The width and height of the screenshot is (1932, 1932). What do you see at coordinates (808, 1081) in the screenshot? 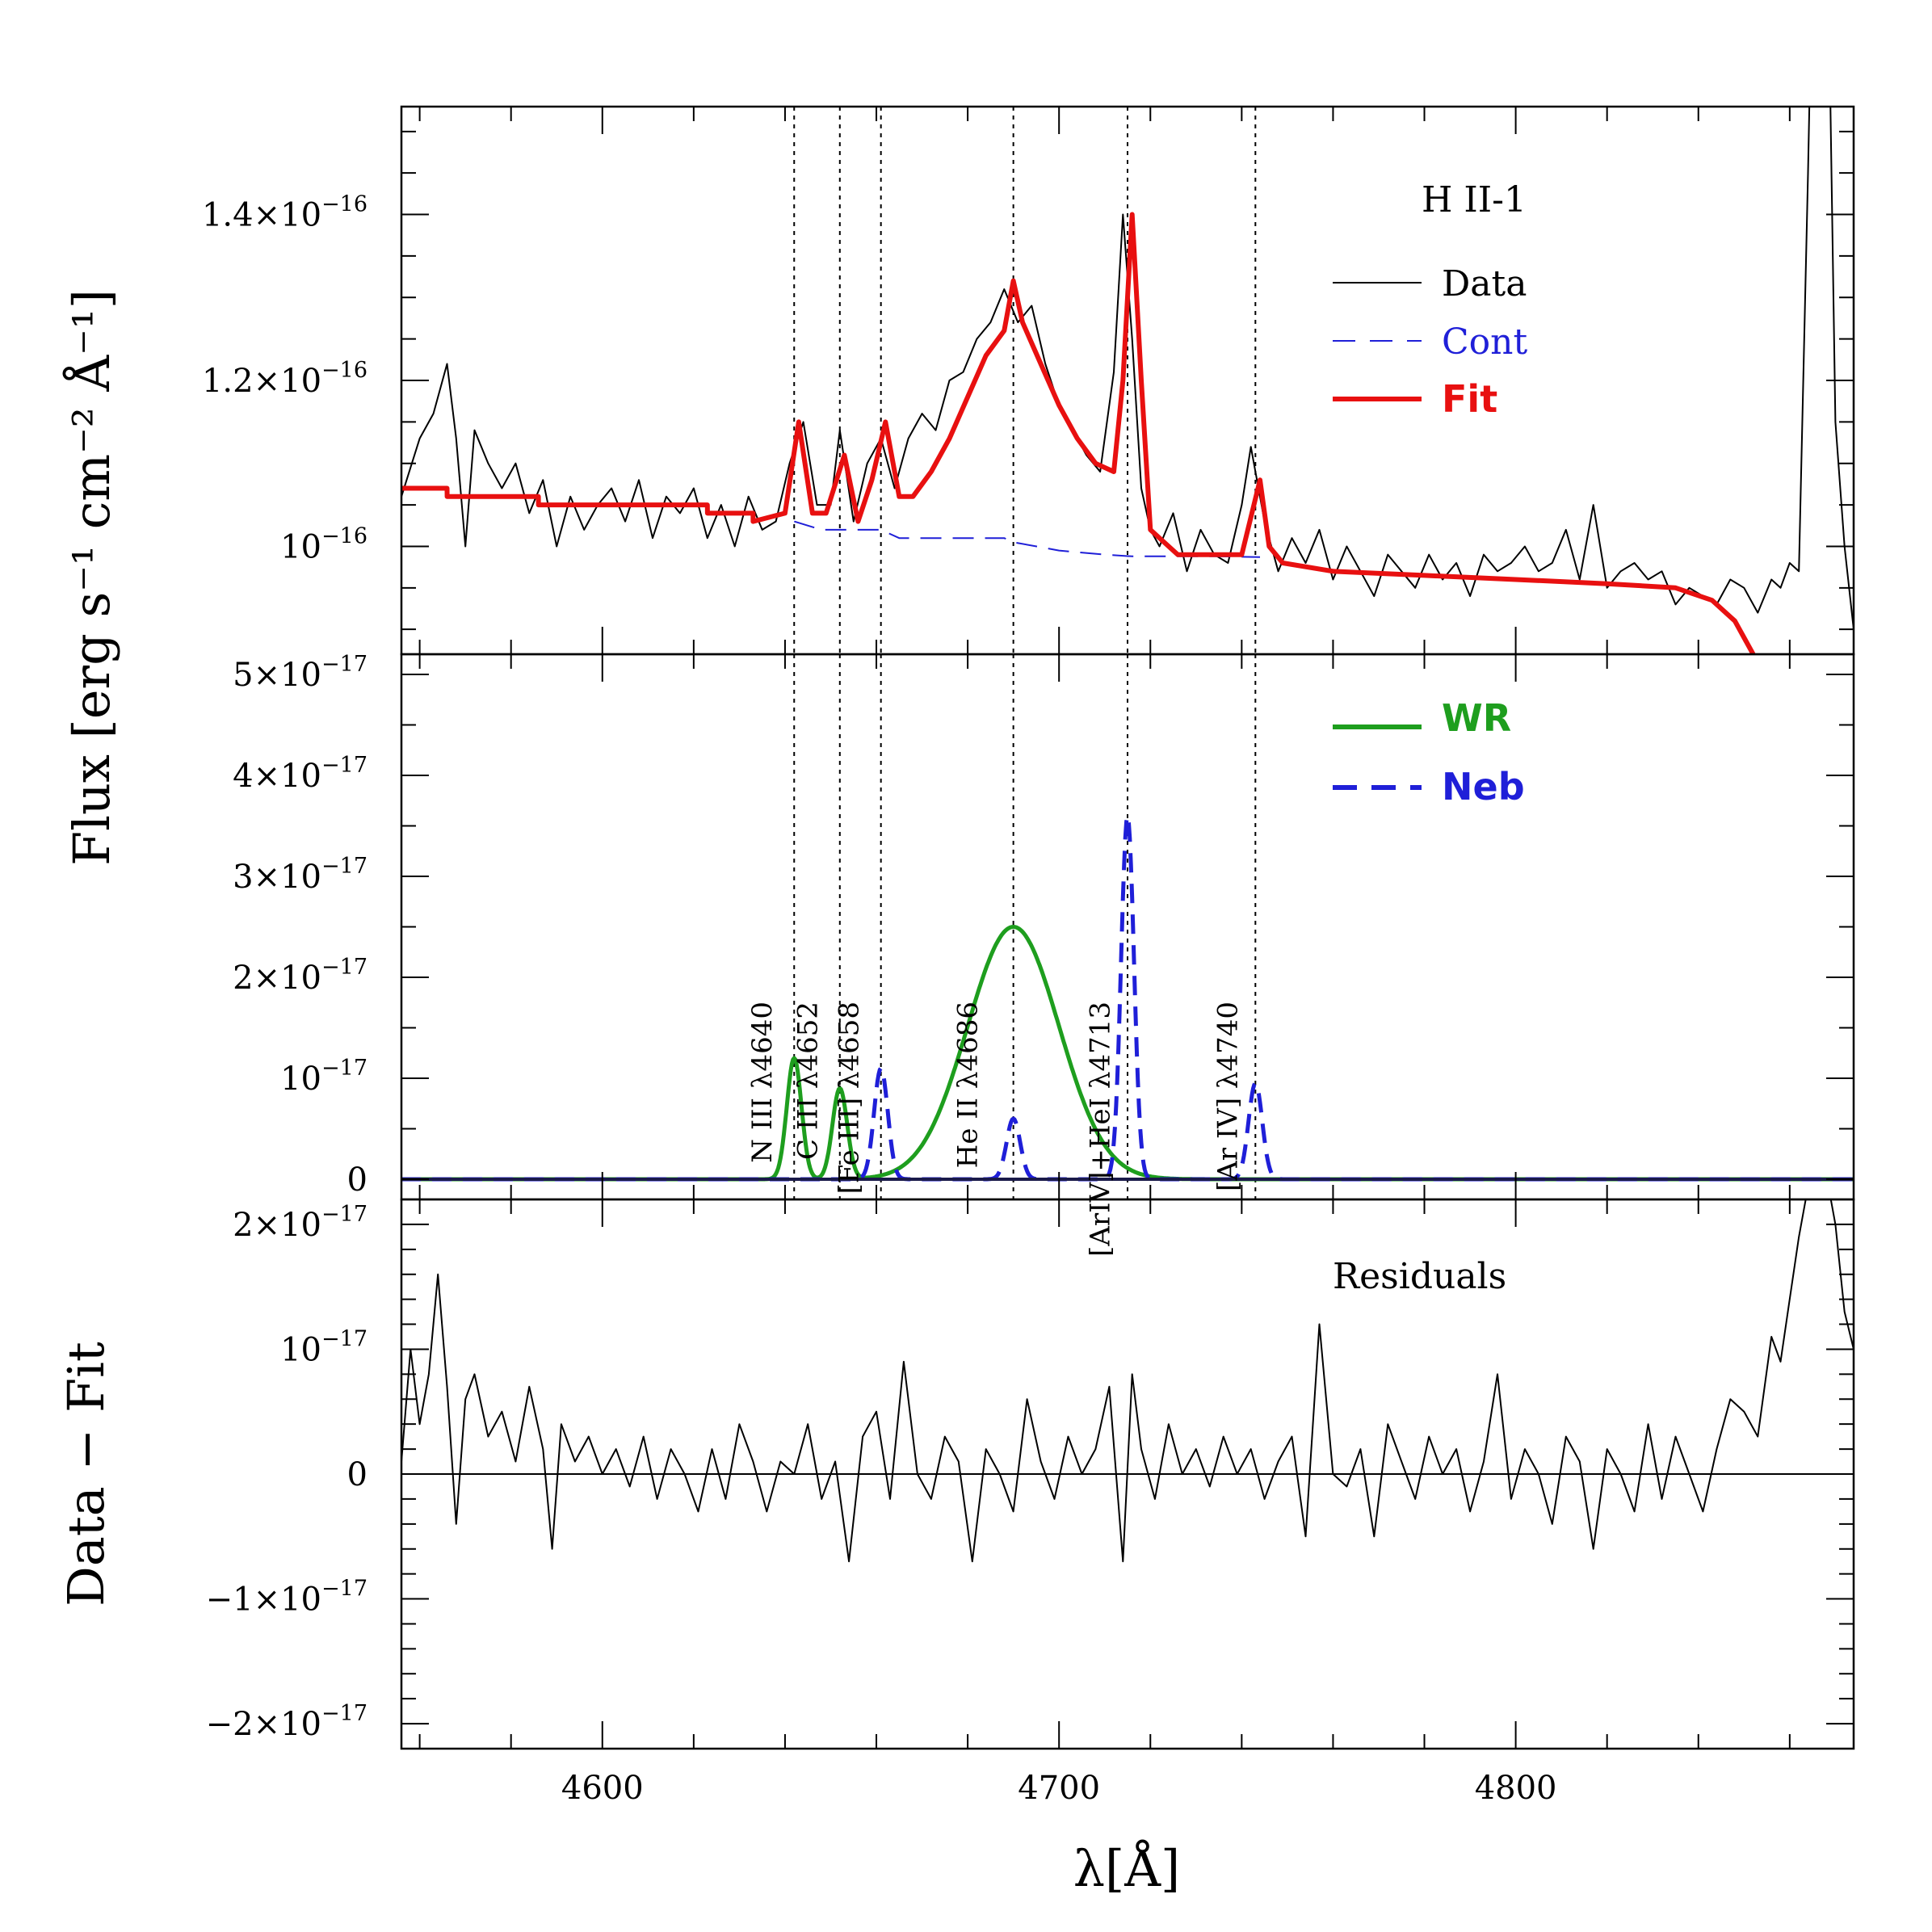
I see `emission-line-label: C III λ4652` at bounding box center [808, 1081].